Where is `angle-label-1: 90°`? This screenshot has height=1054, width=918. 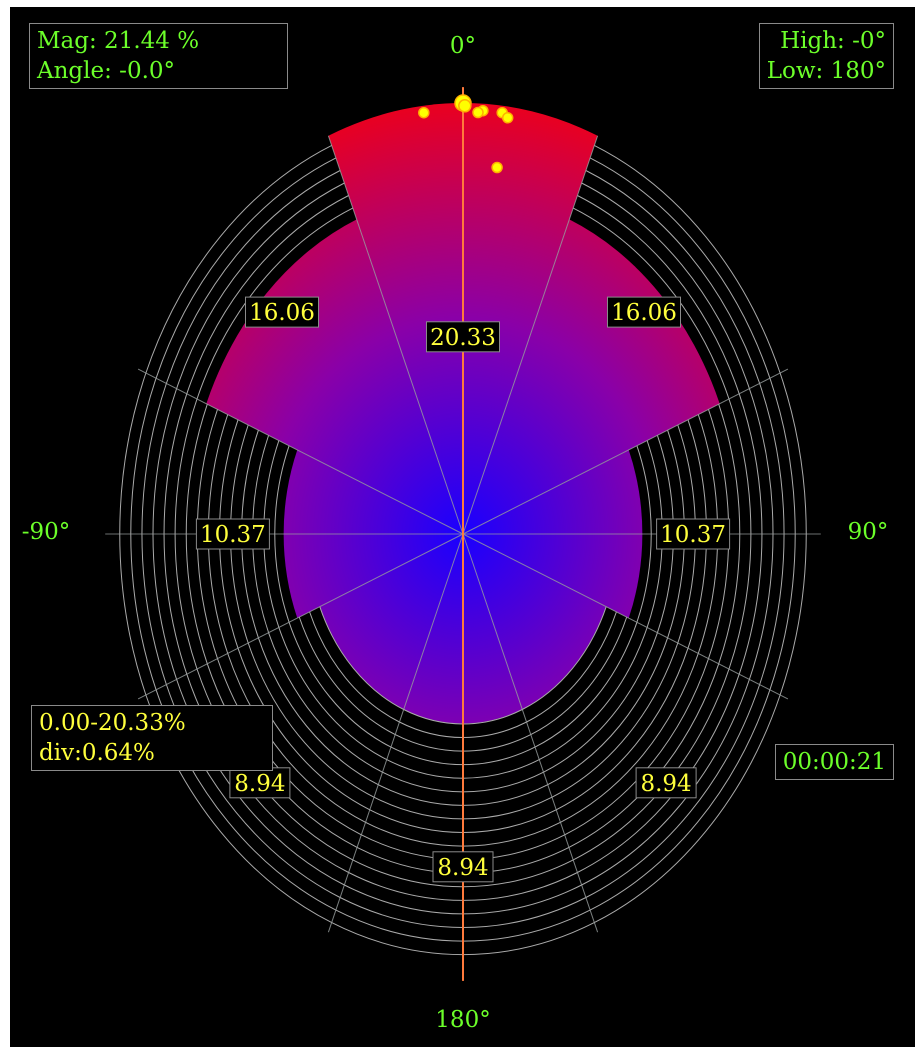 angle-label-1: 90° is located at coordinates (868, 532).